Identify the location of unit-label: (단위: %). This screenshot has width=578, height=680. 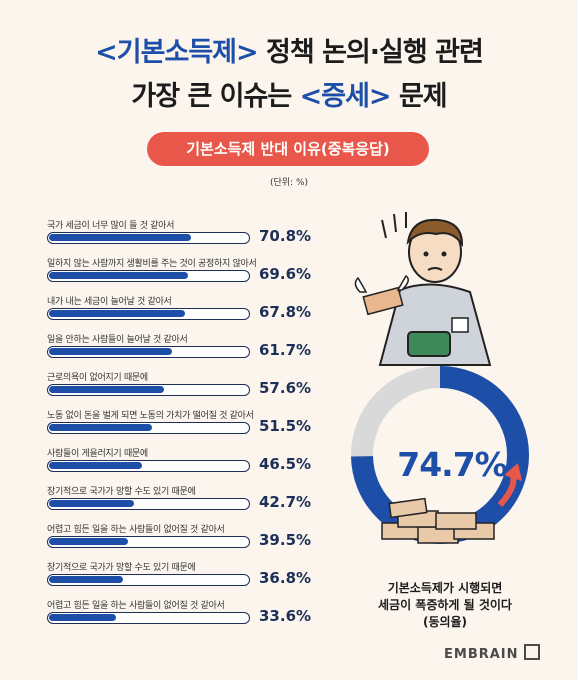
(289, 183).